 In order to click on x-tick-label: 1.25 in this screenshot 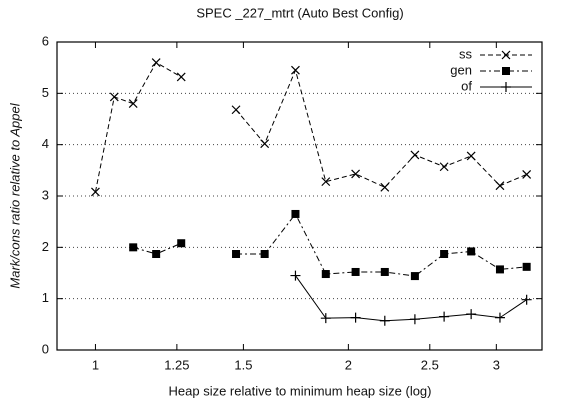, I will do `click(176, 364)`.